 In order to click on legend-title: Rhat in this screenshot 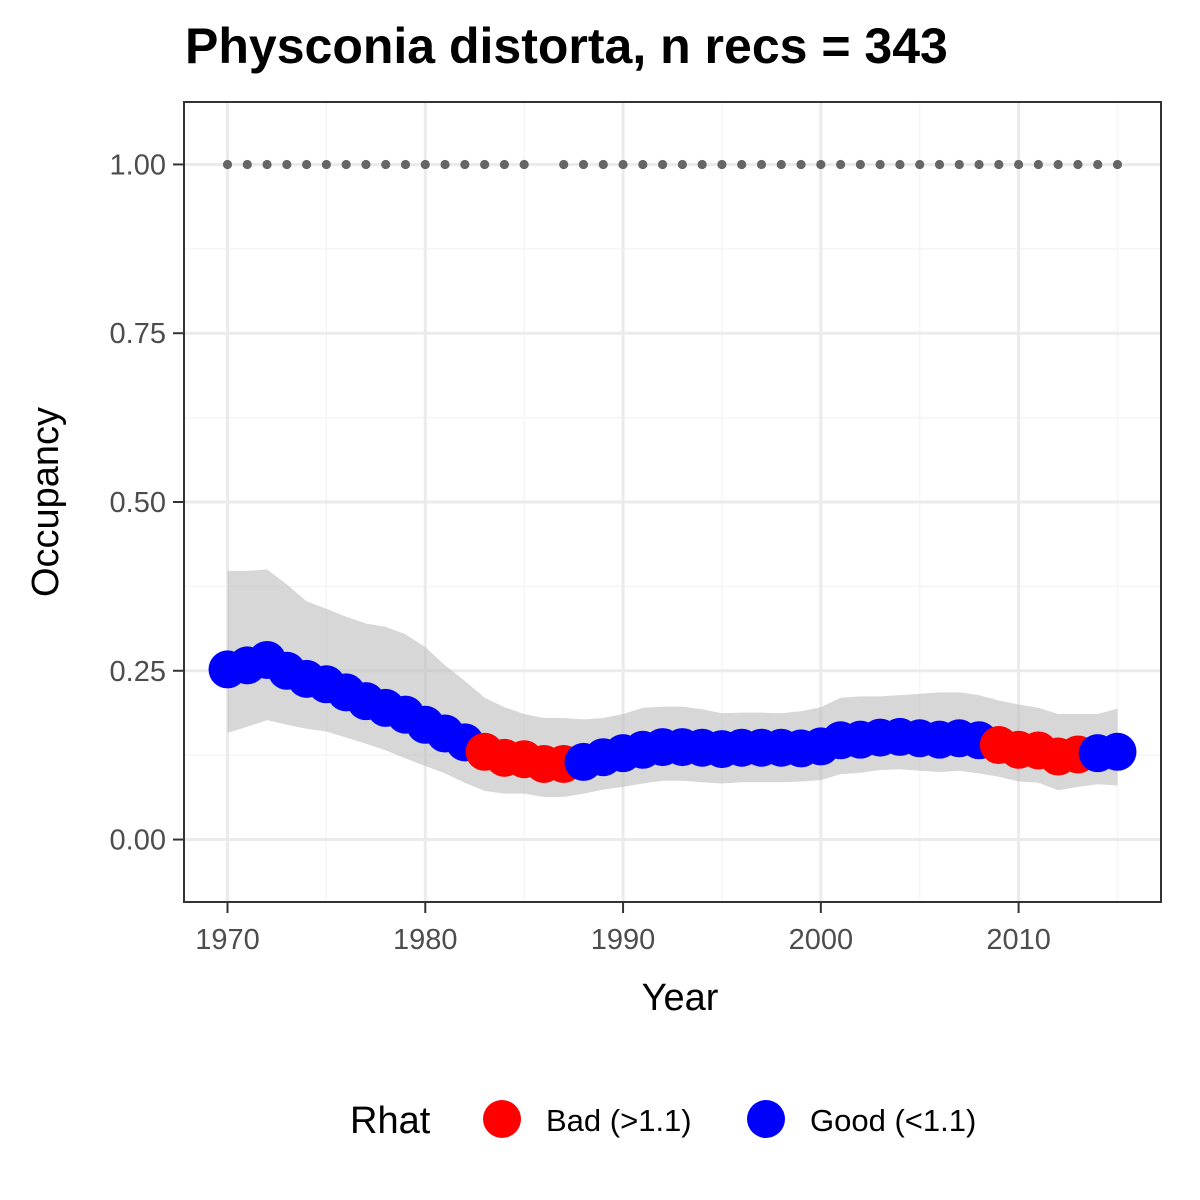, I will do `click(390, 1121)`.